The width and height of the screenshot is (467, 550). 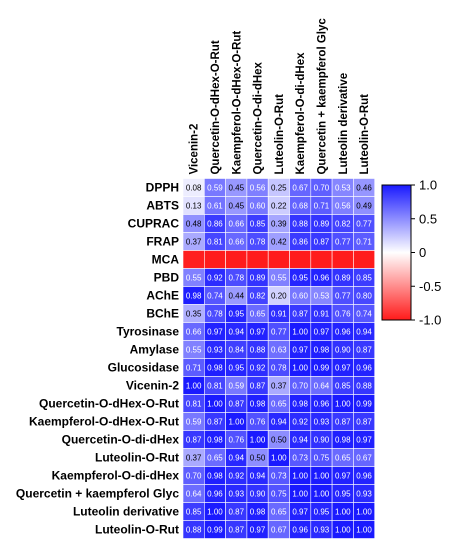 What do you see at coordinates (279, 242) in the screenshot?
I see `cell-value-label: 0.42` at bounding box center [279, 242].